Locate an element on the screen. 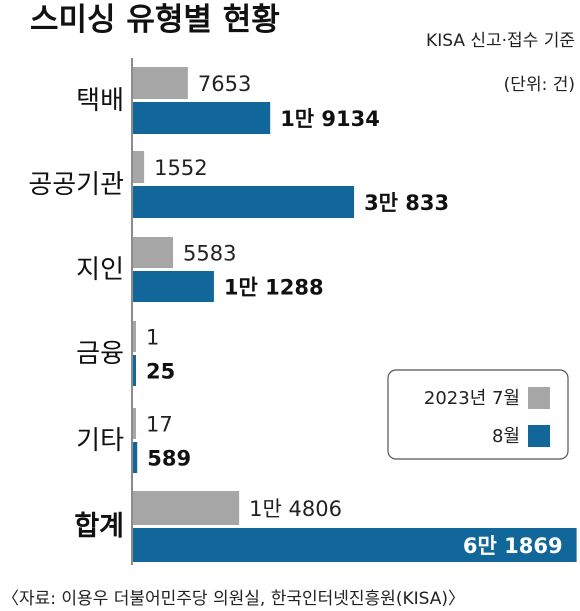 The image size is (580, 611). source-note: 〈자료: 이용우 더불어민주당 의원실, 한국인터넷진흥원(KISA)〉 is located at coordinates (233, 599).